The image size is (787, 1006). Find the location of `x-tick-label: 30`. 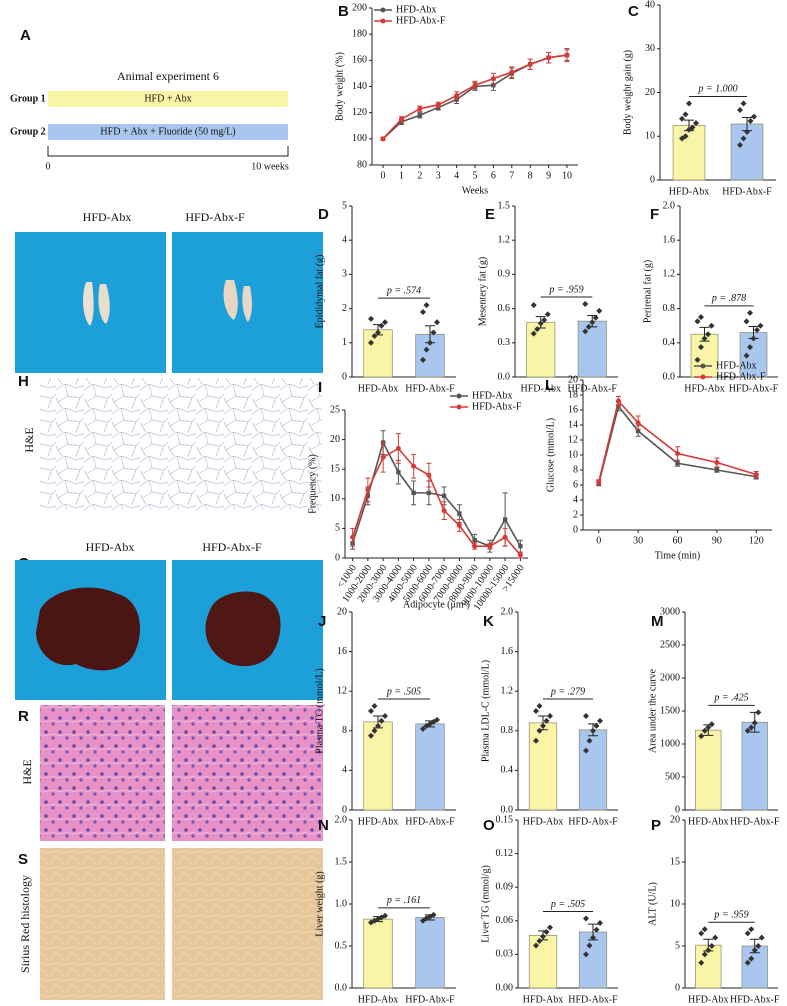

x-tick-label: 30 is located at coordinates (638, 540).